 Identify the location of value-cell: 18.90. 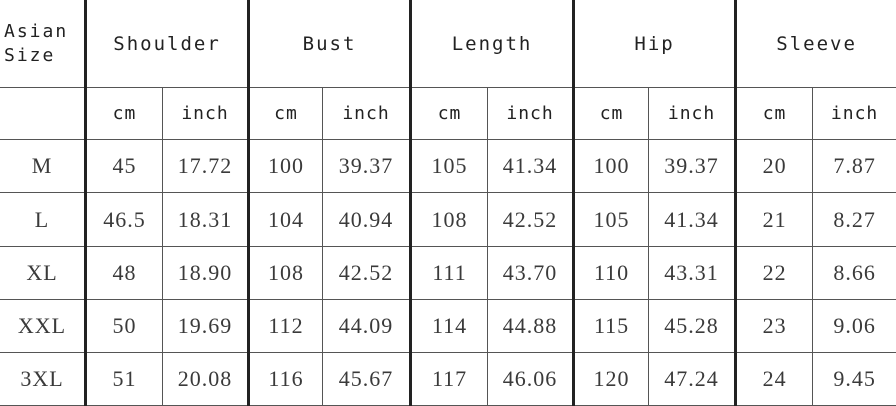
(205, 272).